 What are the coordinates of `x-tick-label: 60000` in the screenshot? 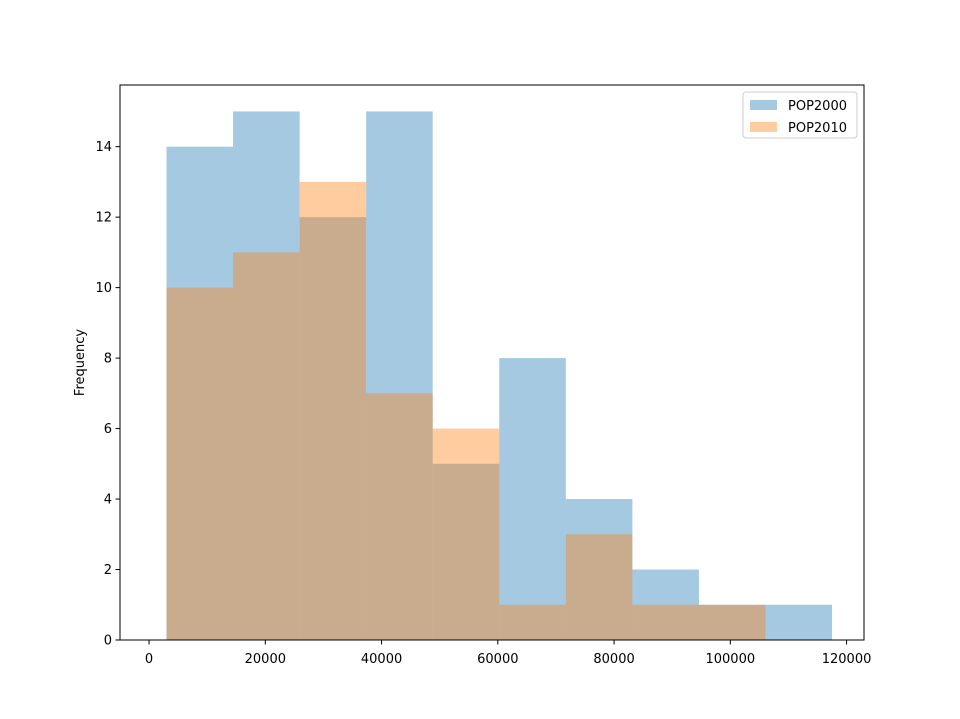 It's located at (497, 659).